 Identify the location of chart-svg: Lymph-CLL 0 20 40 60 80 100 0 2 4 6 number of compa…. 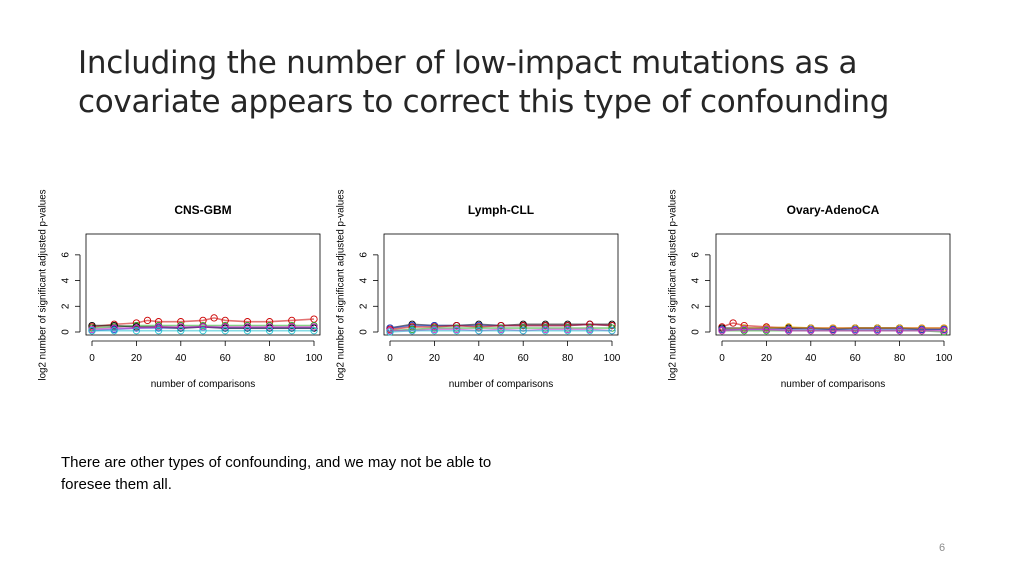
(478, 289).